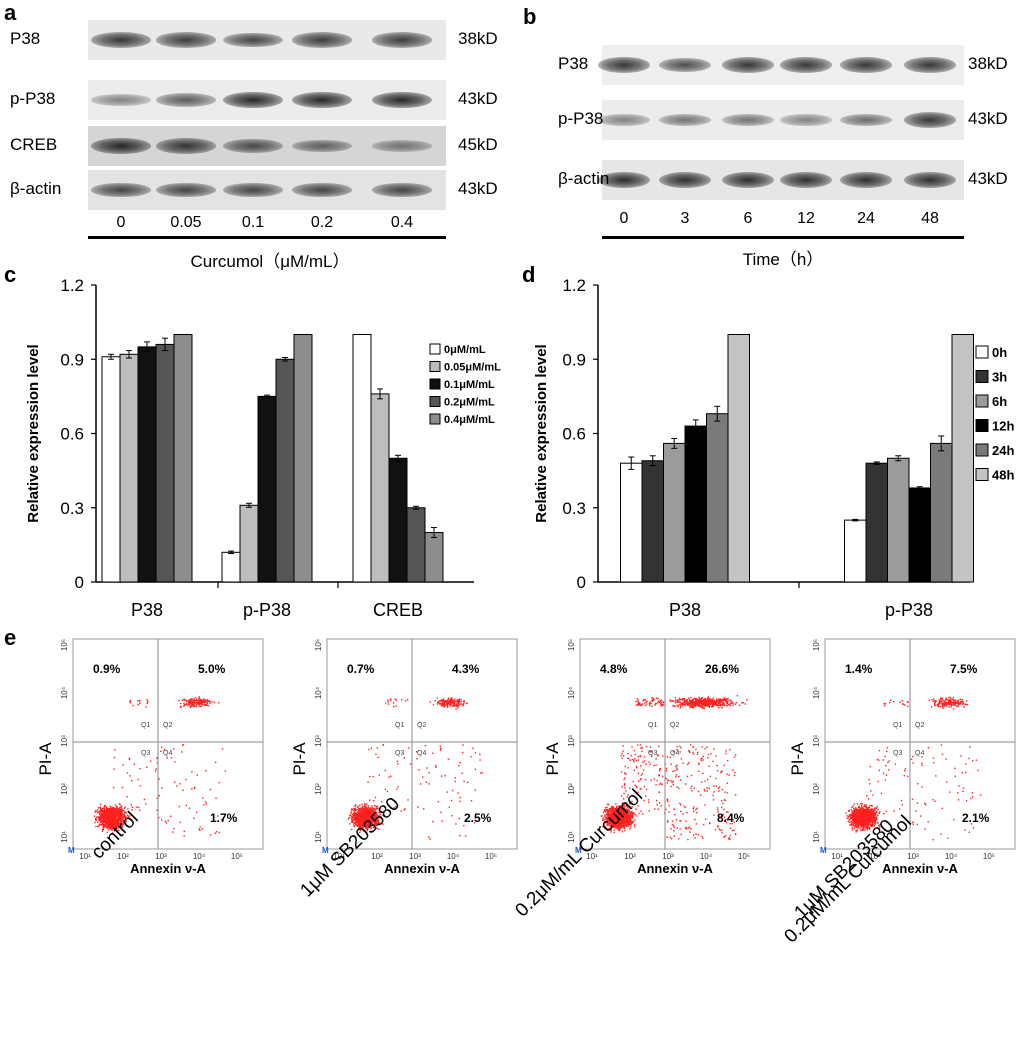 The width and height of the screenshot is (1024, 1060). Describe the element at coordinates (469, 420) in the screenshot. I see `legend-label: 0.4μM/mL` at that location.